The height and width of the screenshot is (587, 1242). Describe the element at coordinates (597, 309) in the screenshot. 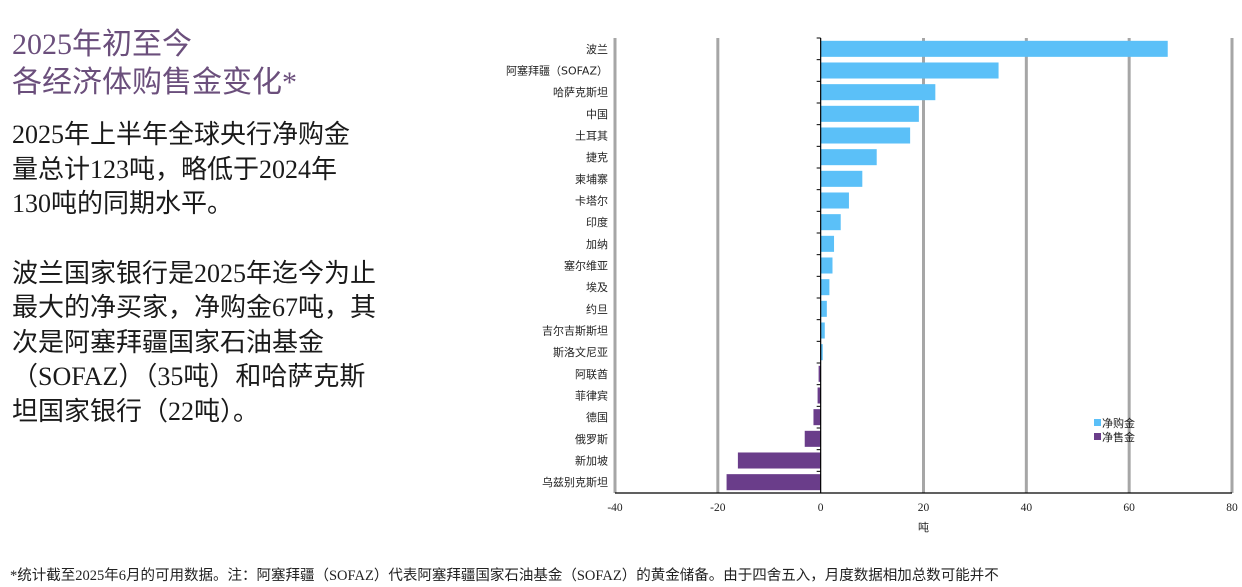

I see `category-label: 约旦` at that location.